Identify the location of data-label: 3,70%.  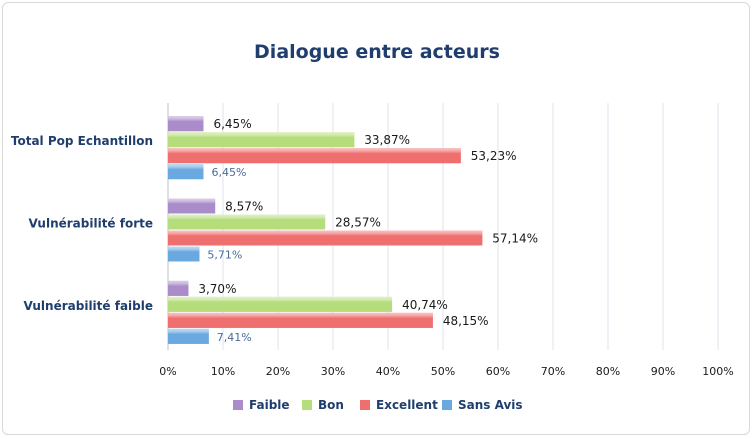
(217, 289).